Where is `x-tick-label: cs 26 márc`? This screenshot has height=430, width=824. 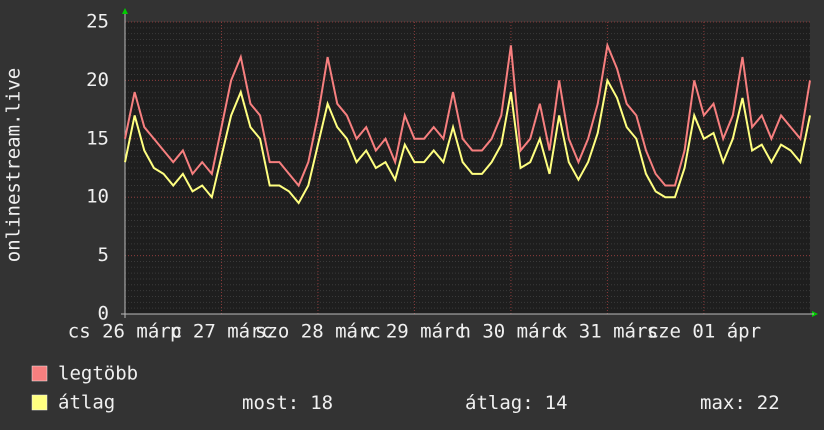 x-tick-label: cs 26 márc is located at coordinates (125, 332).